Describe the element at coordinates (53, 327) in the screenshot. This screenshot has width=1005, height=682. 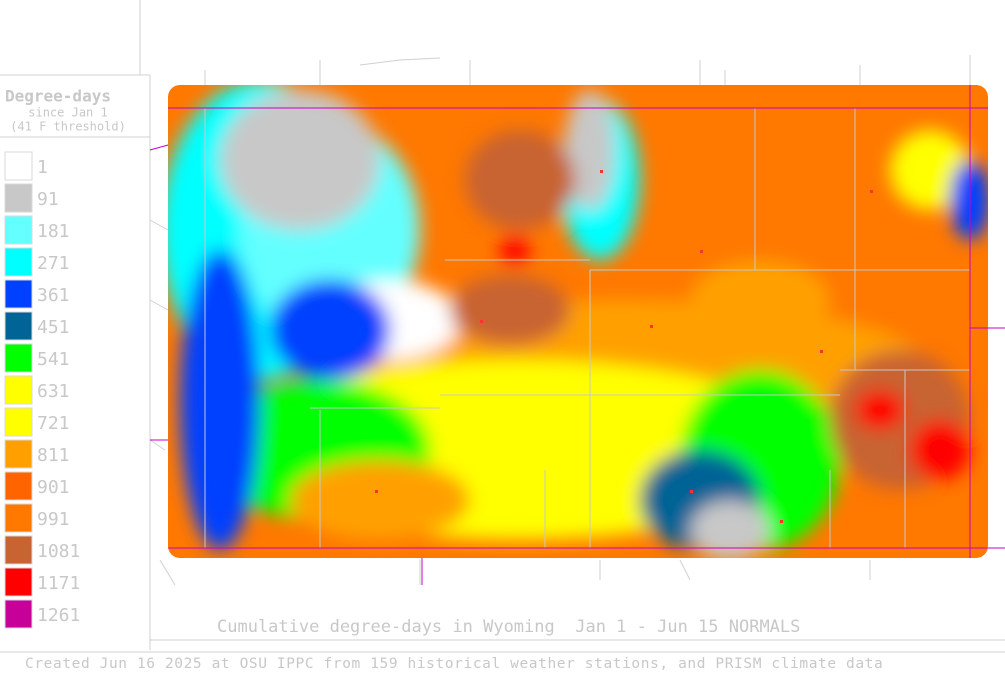
I see `legend-label: 451` at that location.